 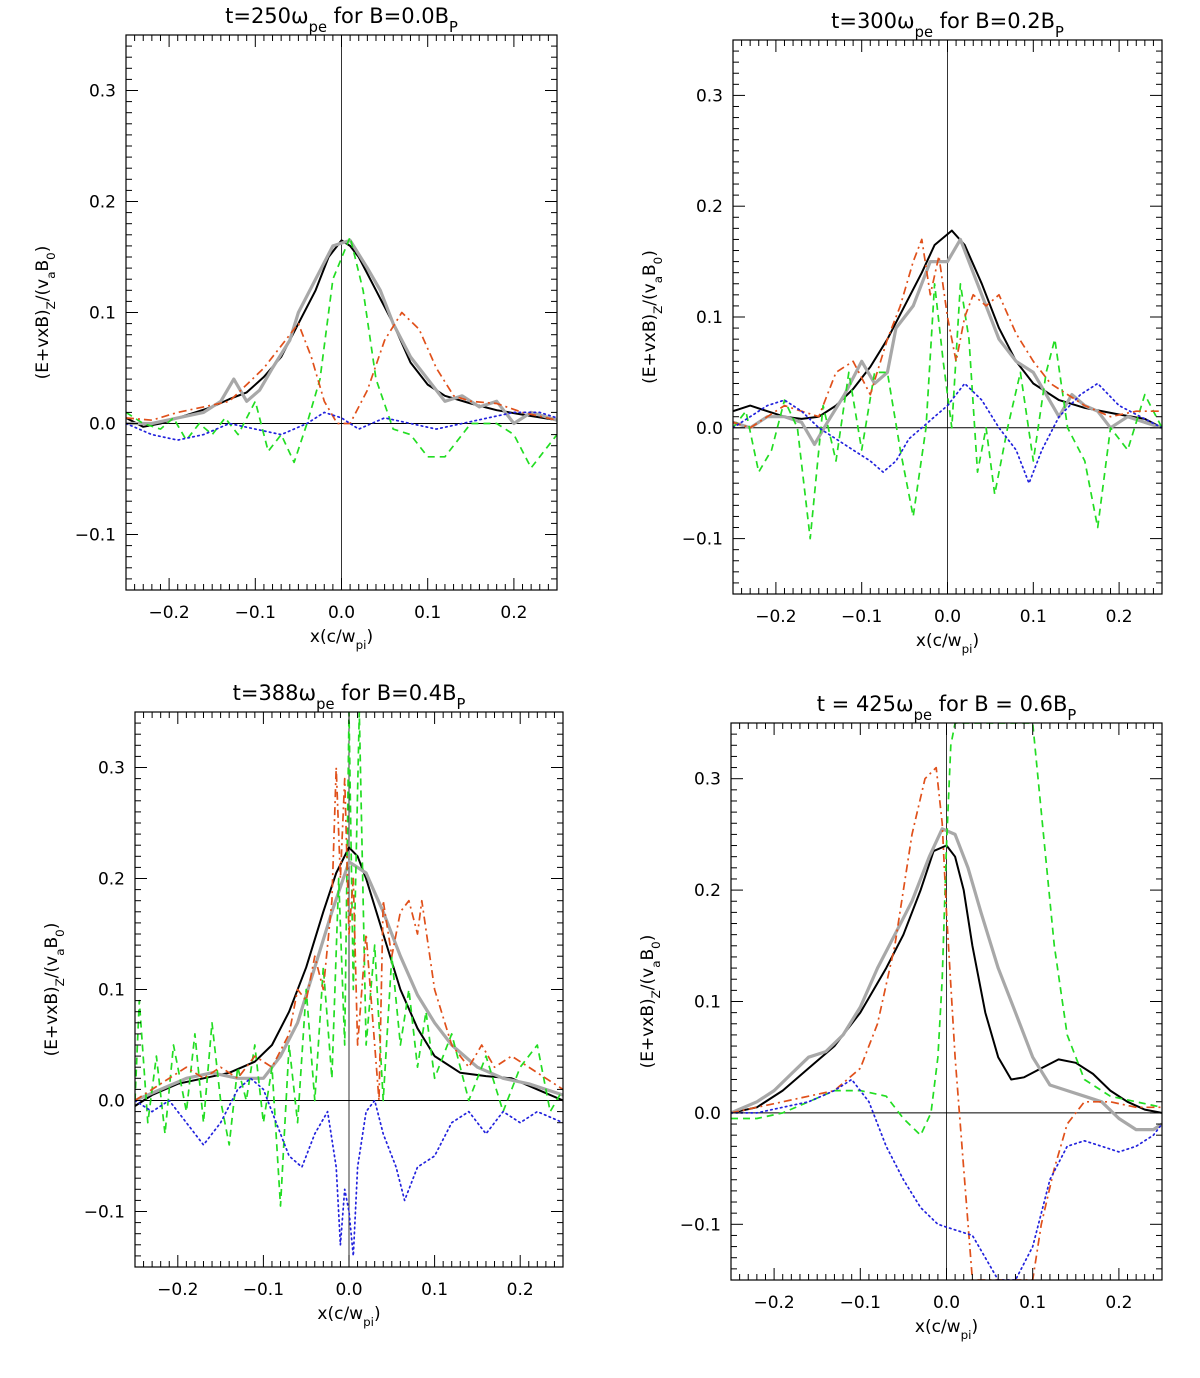 I want to click on chart-title: t = 425ωpe for B = 0.6BP, so click(x=947, y=708).